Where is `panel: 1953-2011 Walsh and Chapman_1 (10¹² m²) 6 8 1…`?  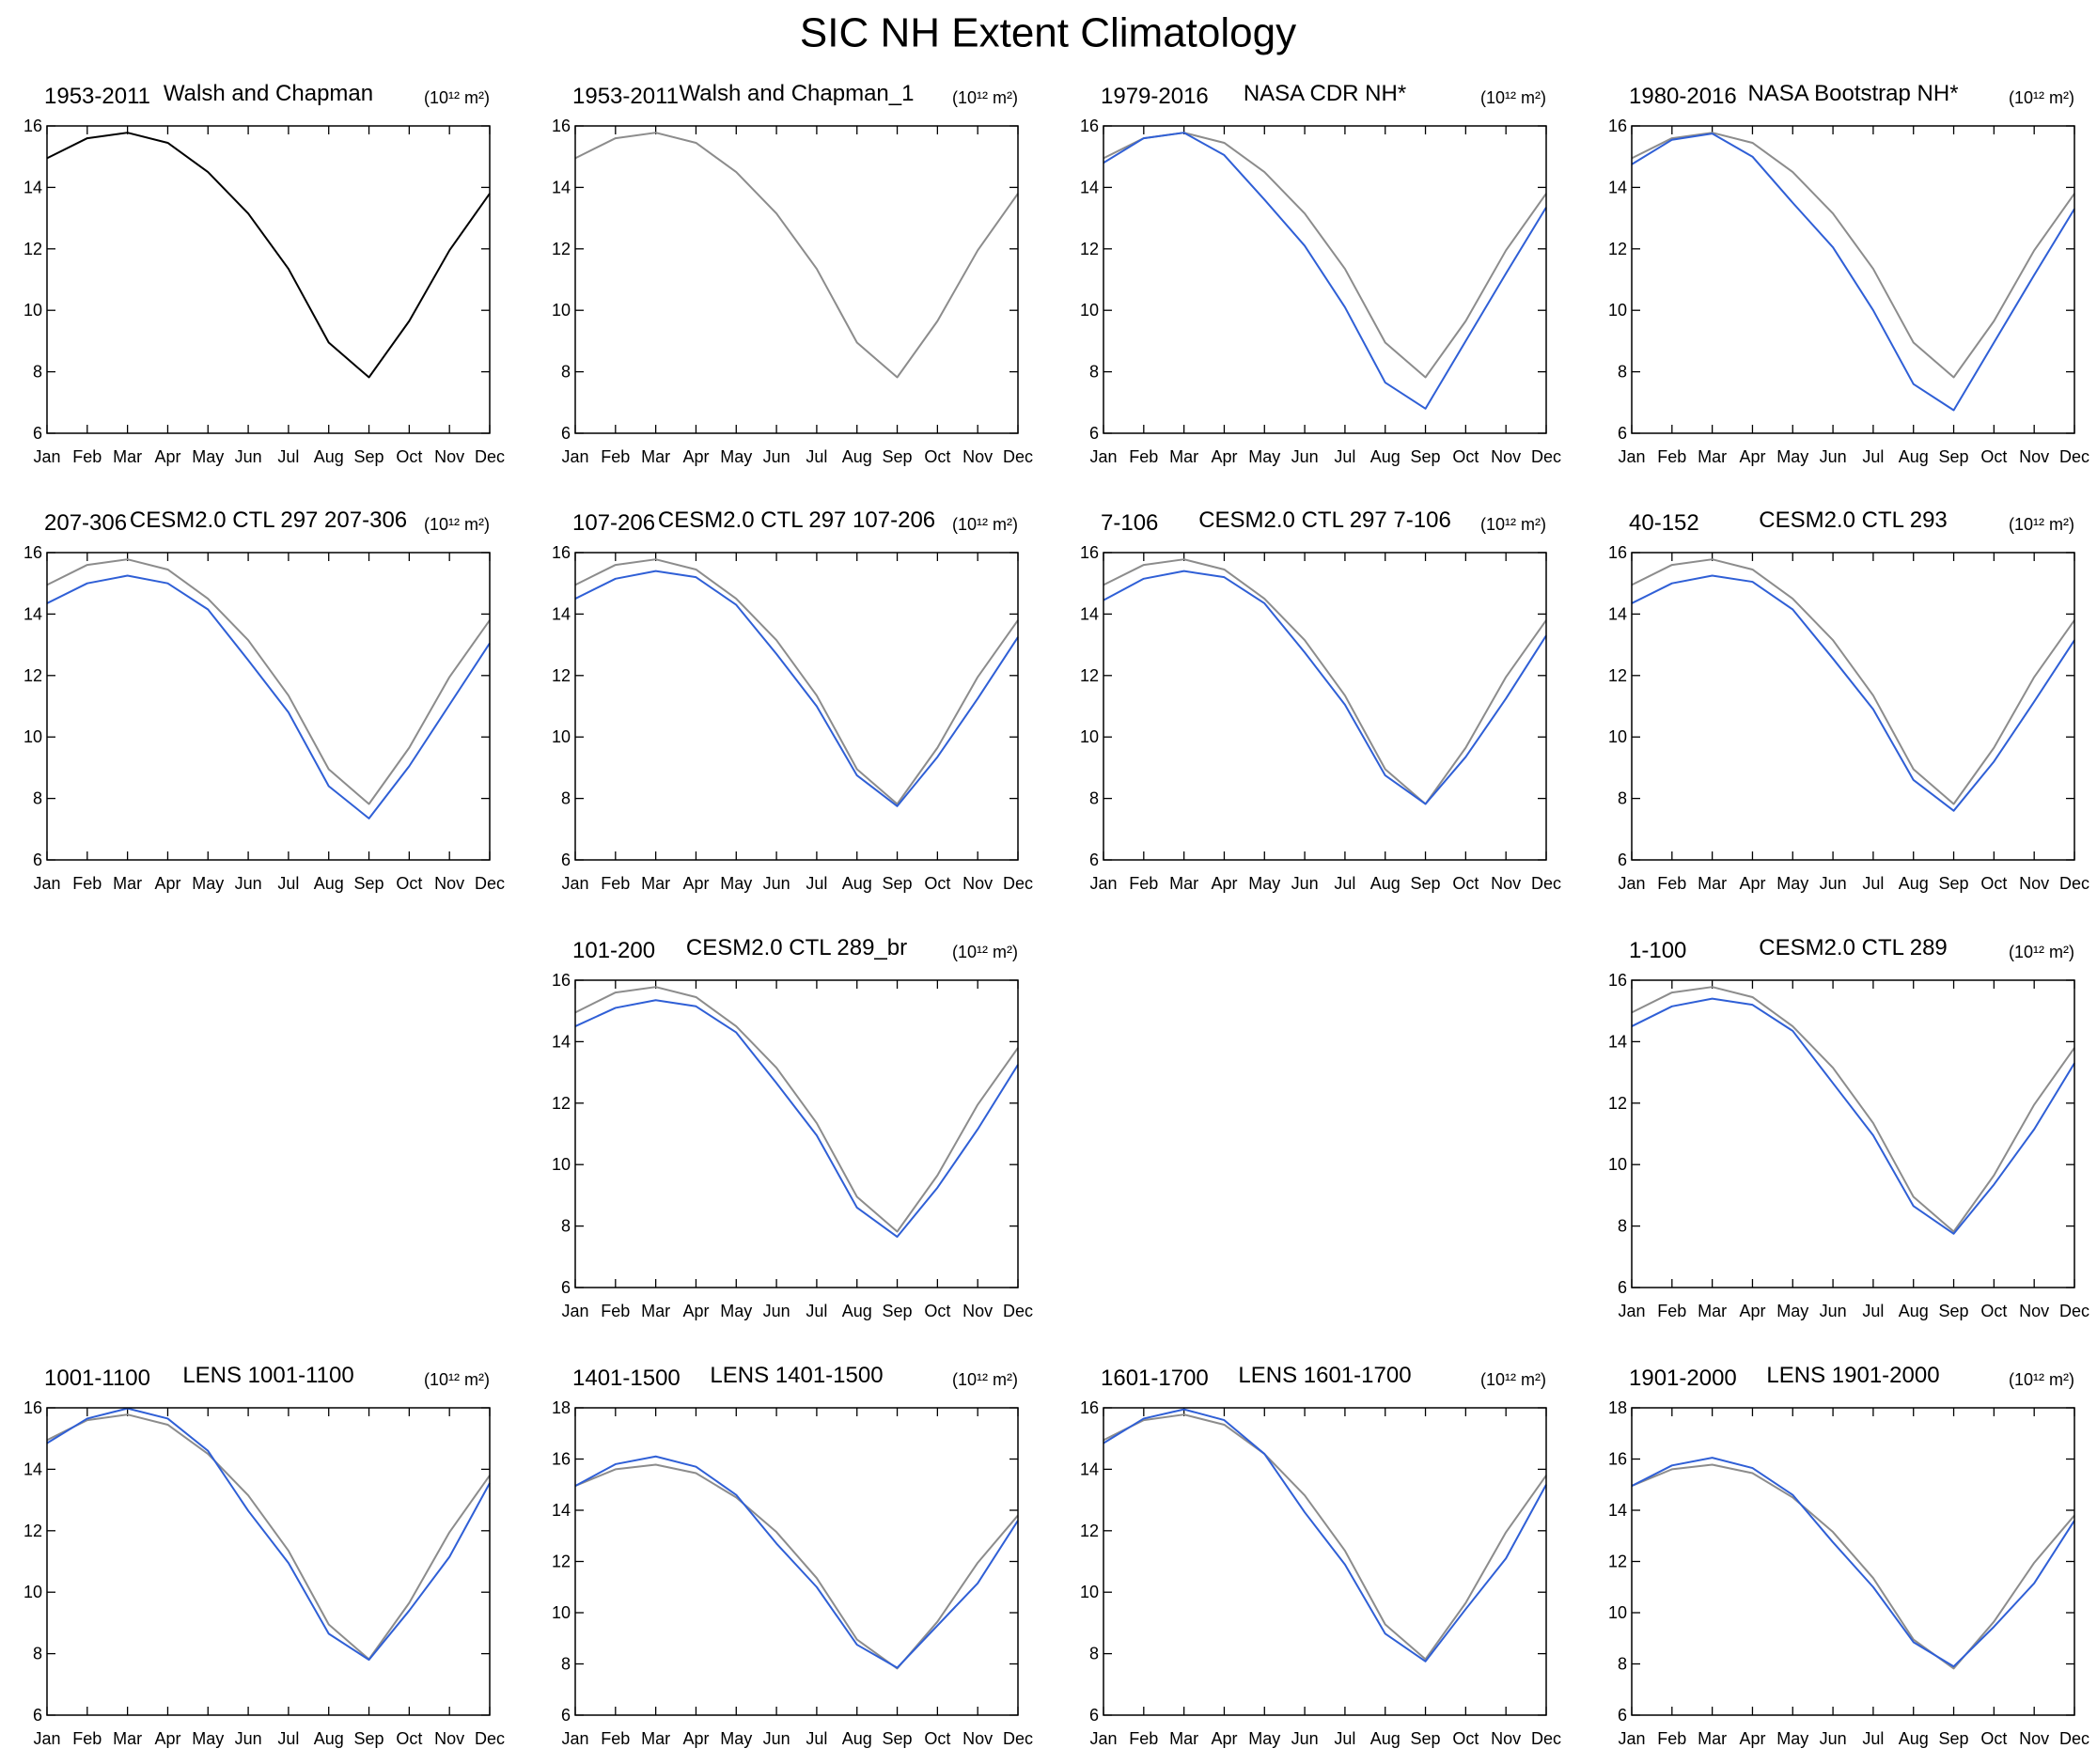 panel: 1953-2011 Walsh and Chapman_1 (10¹² m²) 6 8 1… is located at coordinates (792, 273).